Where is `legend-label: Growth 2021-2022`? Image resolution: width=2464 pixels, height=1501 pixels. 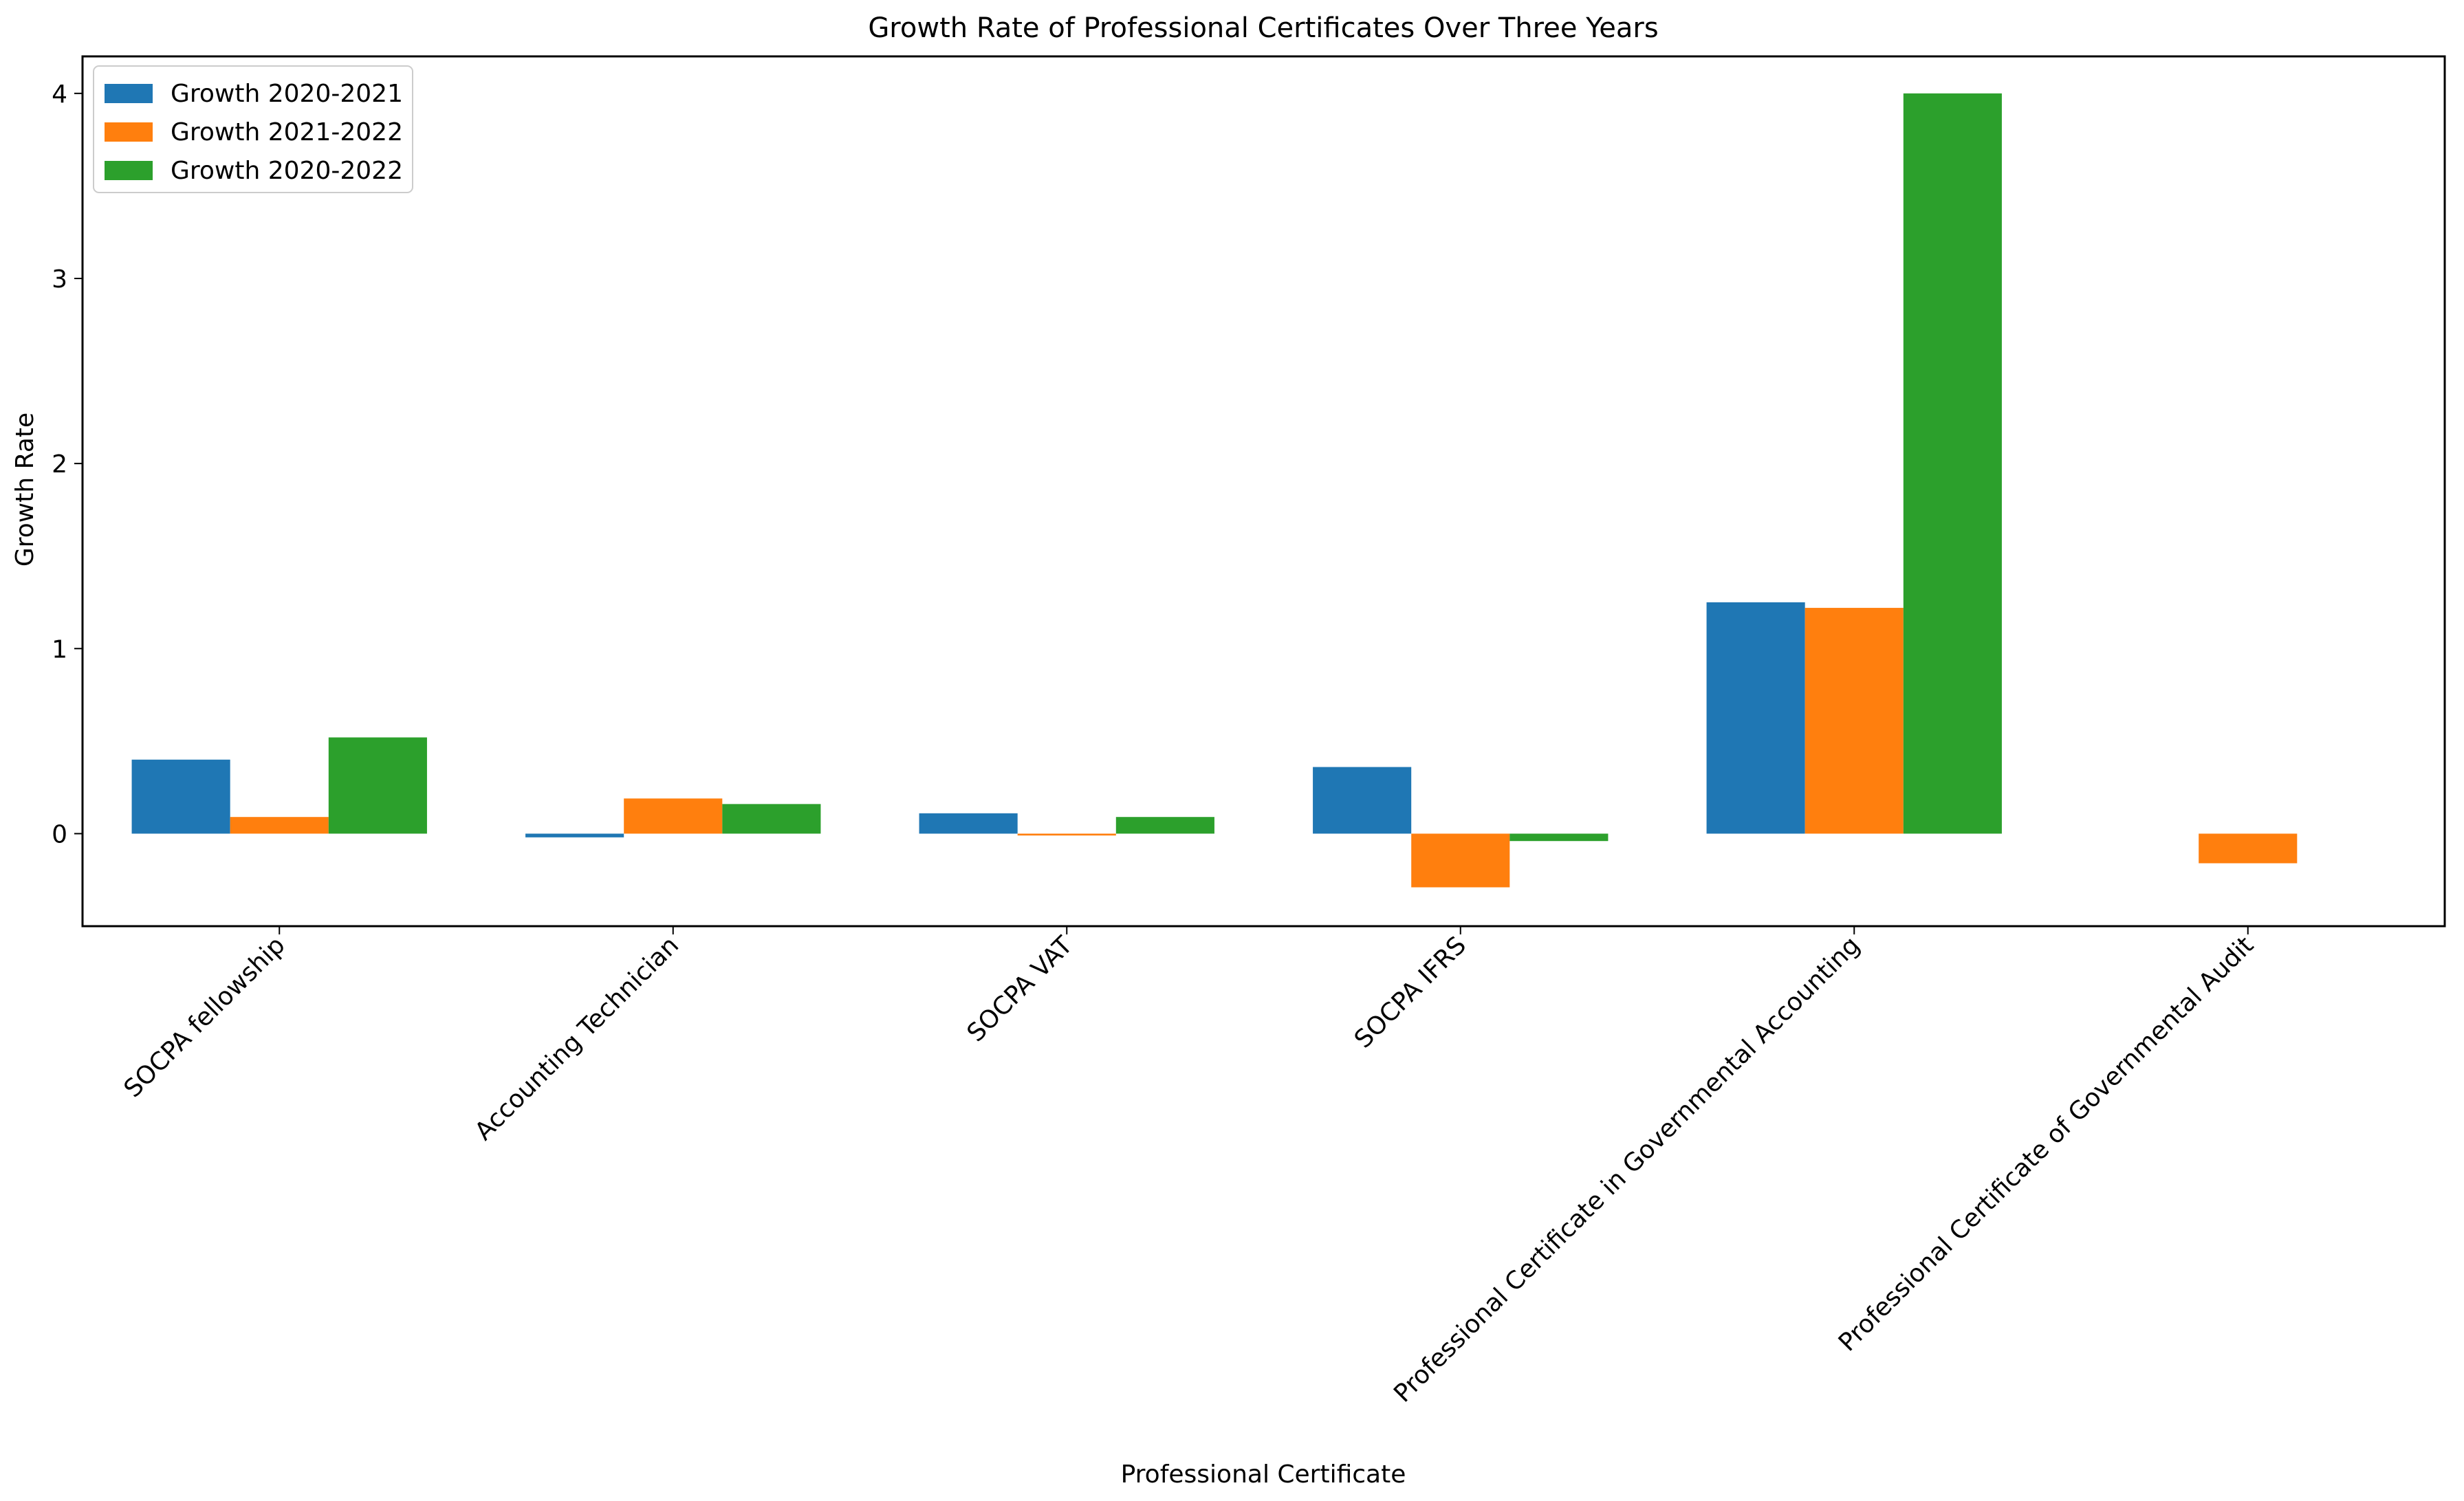 legend-label: Growth 2021-2022 is located at coordinates (287, 132).